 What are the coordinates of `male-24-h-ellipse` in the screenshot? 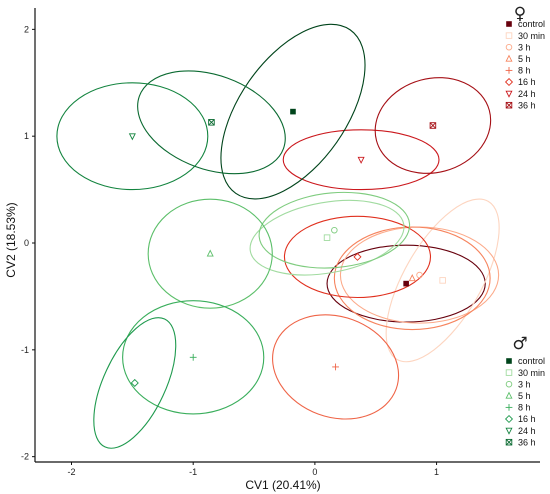 It's located at (132, 136).